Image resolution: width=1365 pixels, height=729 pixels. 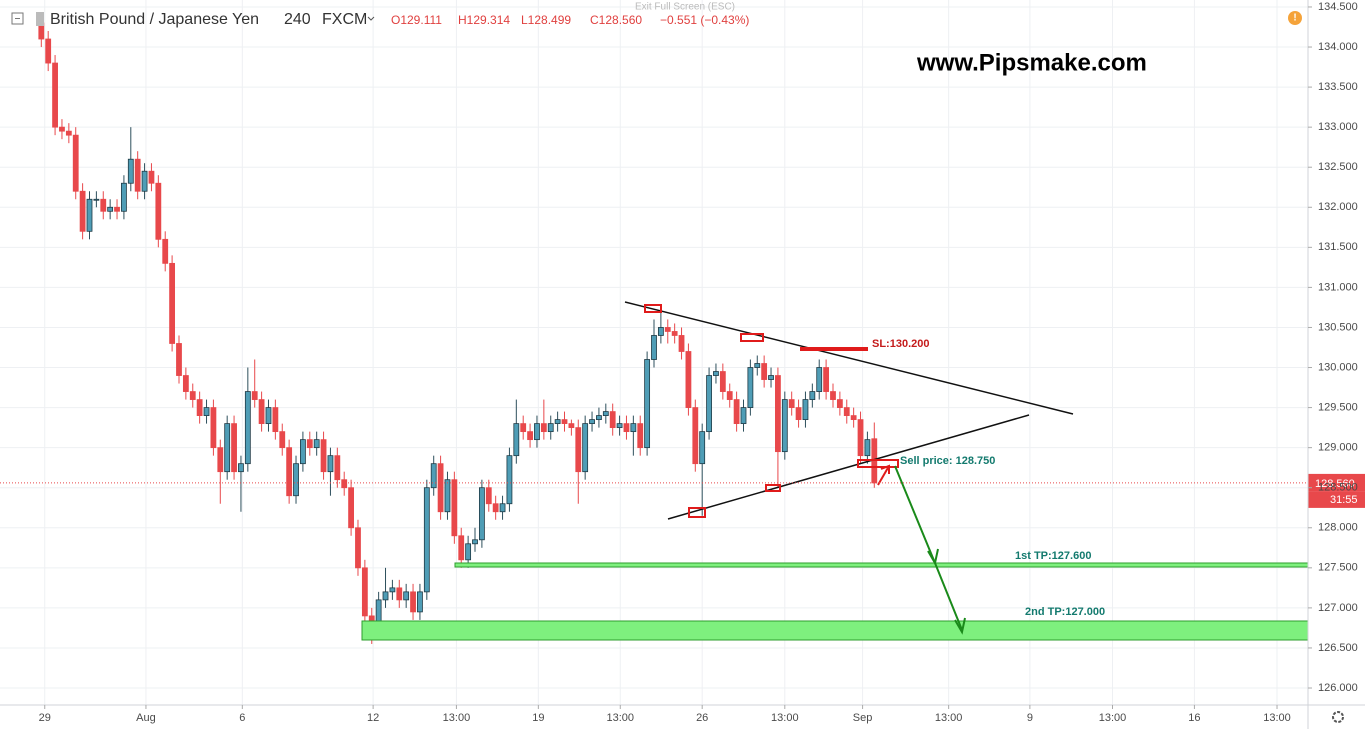 I want to click on x-tick-label: 16, so click(x=1194, y=718).